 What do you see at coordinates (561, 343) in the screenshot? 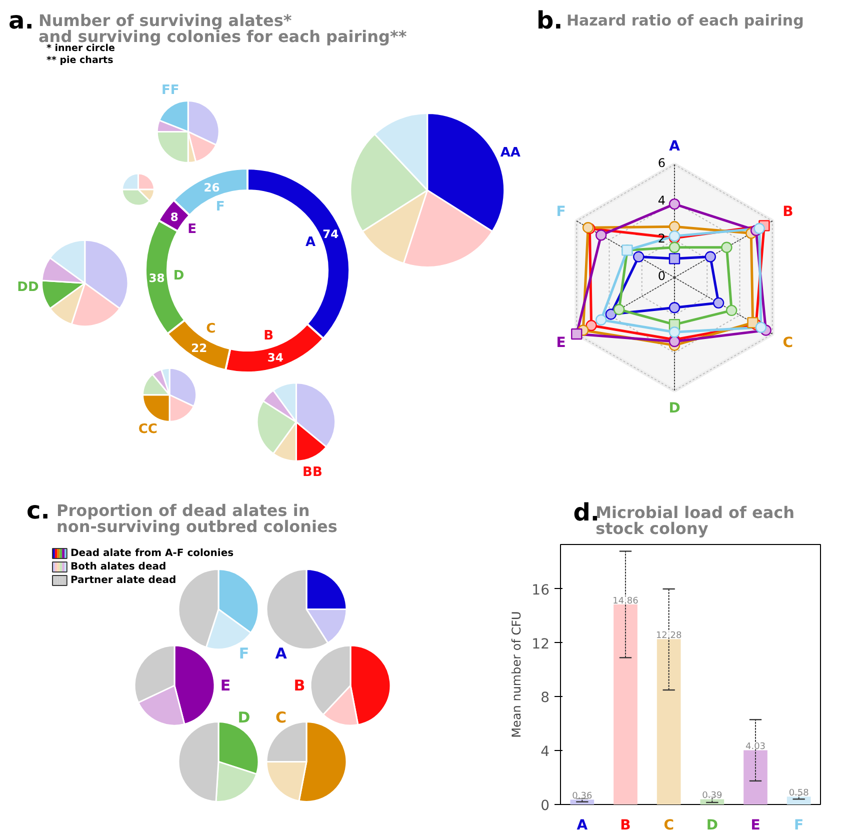
I see `spoke-label: E` at bounding box center [561, 343].